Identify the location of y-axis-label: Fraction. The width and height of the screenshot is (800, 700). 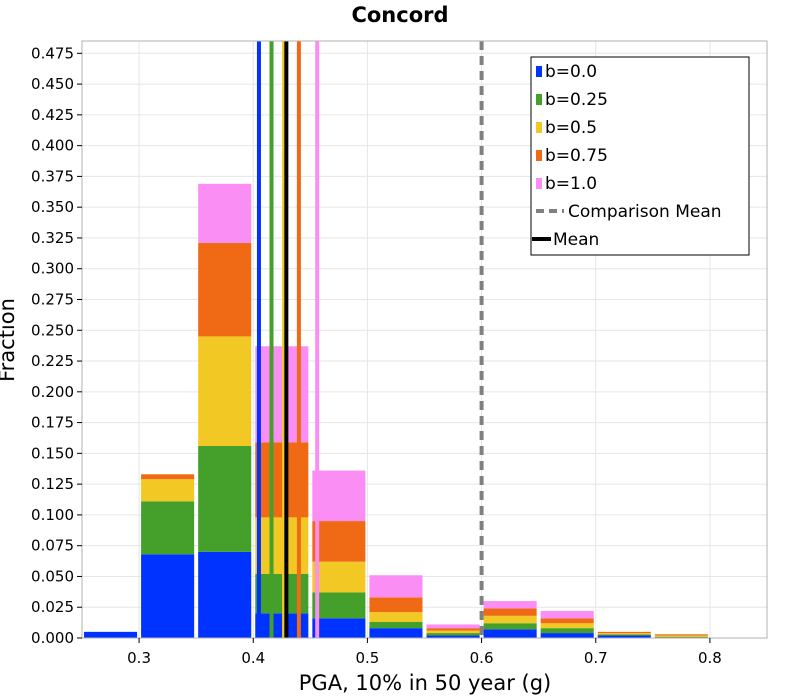
(9, 340).